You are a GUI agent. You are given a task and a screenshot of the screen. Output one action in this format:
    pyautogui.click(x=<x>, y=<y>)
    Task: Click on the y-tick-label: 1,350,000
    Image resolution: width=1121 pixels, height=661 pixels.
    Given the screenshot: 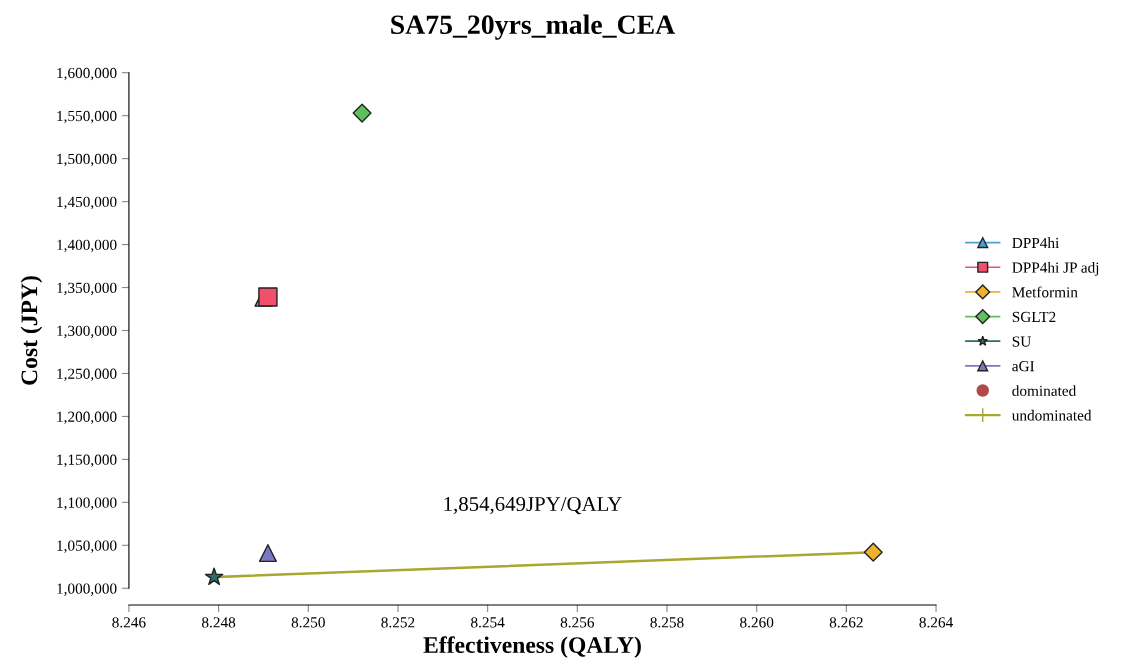 What is the action you would take?
    pyautogui.click(x=87, y=289)
    